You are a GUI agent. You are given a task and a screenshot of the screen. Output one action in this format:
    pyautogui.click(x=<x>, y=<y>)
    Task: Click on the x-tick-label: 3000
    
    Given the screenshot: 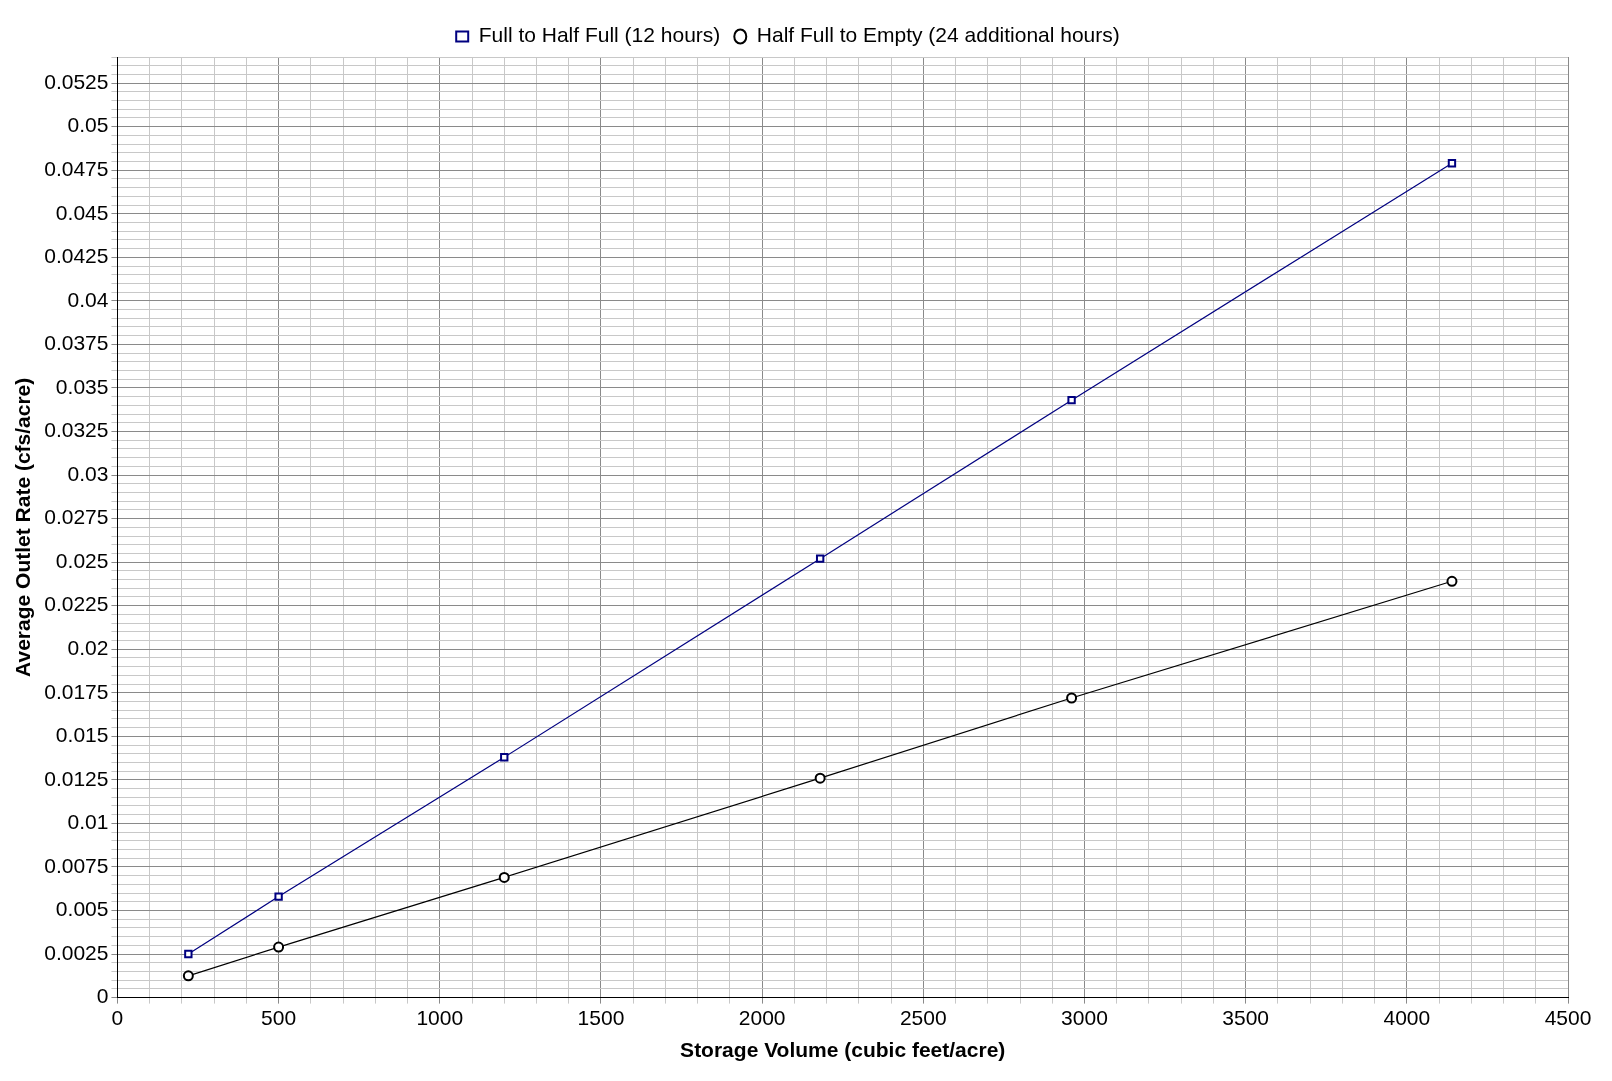 What is the action you would take?
    pyautogui.click(x=1084, y=1017)
    